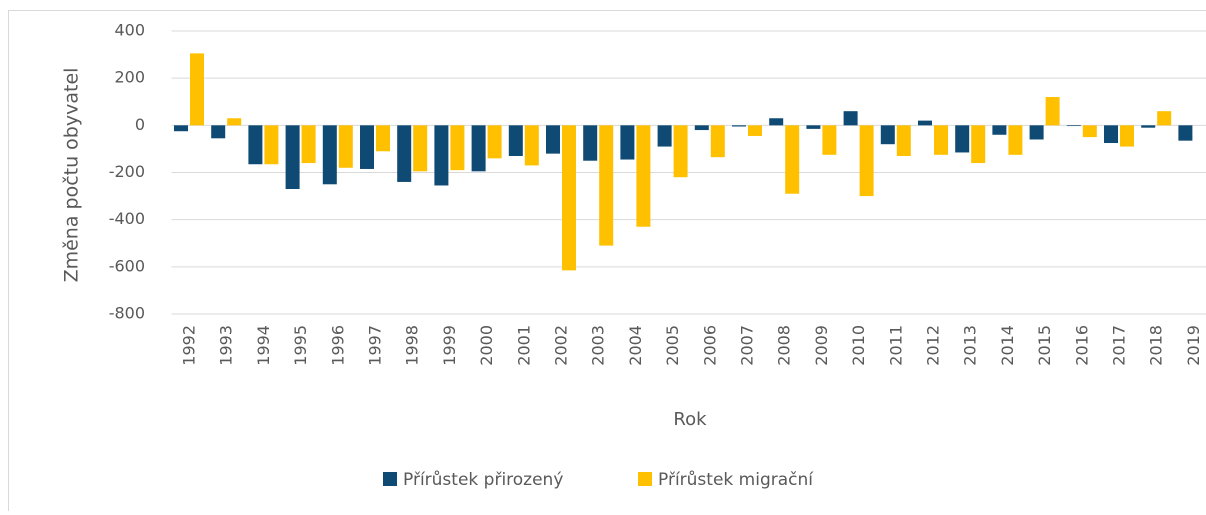 Image resolution: width=1206 pixels, height=515 pixels. What do you see at coordinates (1044, 345) in the screenshot?
I see `x-tick-label: 2015` at bounding box center [1044, 345].